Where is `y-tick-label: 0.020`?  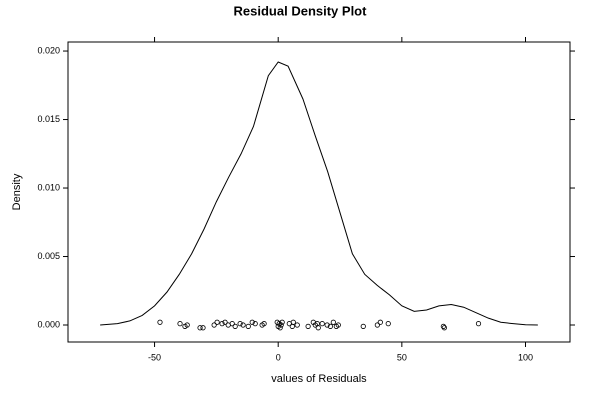 y-tick-label: 0.020 is located at coordinates (48, 50).